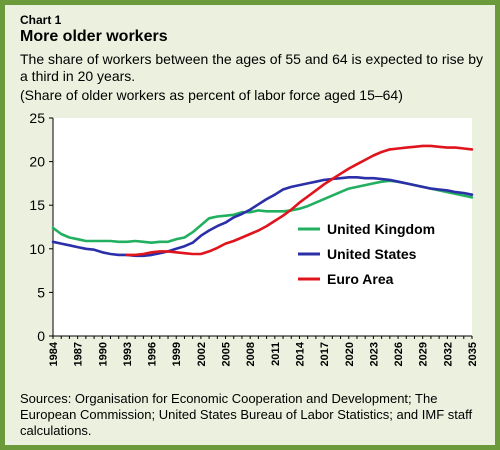 Image resolution: width=500 pixels, height=450 pixels. Describe the element at coordinates (202, 354) in the screenshot. I see `x-tick-label: 2002` at that location.